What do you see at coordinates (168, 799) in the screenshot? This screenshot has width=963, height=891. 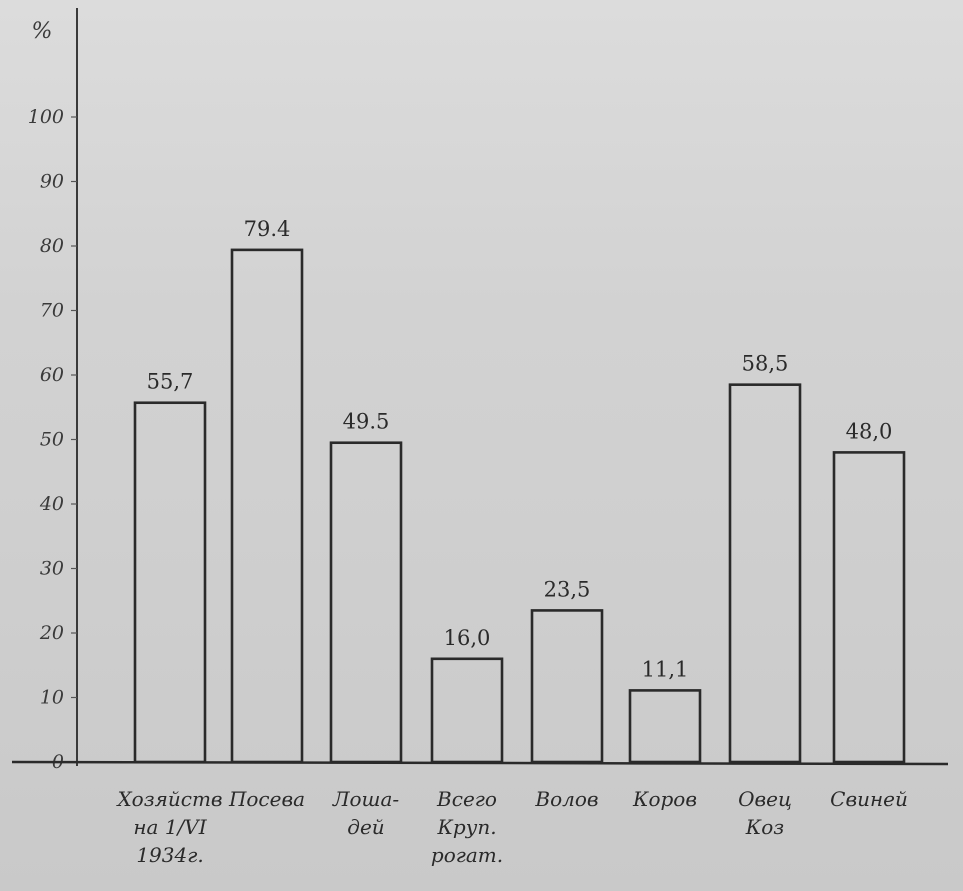 I see `category-label: Хозяйств` at bounding box center [168, 799].